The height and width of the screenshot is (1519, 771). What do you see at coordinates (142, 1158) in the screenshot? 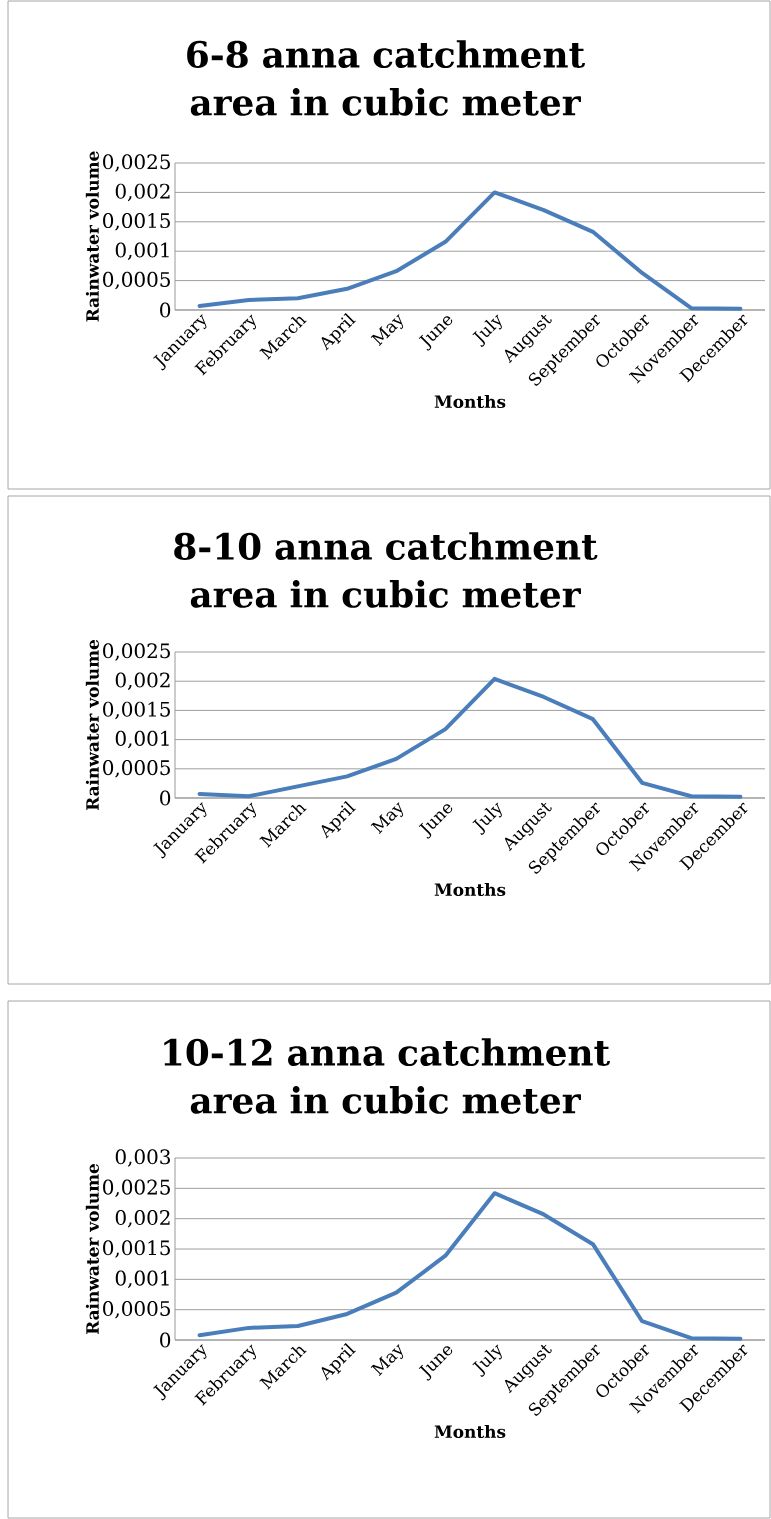
I see `y-tick-label: 0,003` at bounding box center [142, 1158].